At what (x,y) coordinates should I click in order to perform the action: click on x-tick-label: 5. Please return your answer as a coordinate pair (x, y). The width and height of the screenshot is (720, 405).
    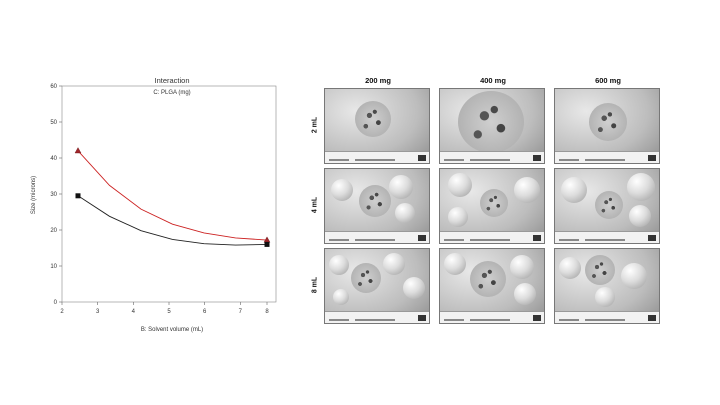
    Looking at the image, I should click on (169, 312).